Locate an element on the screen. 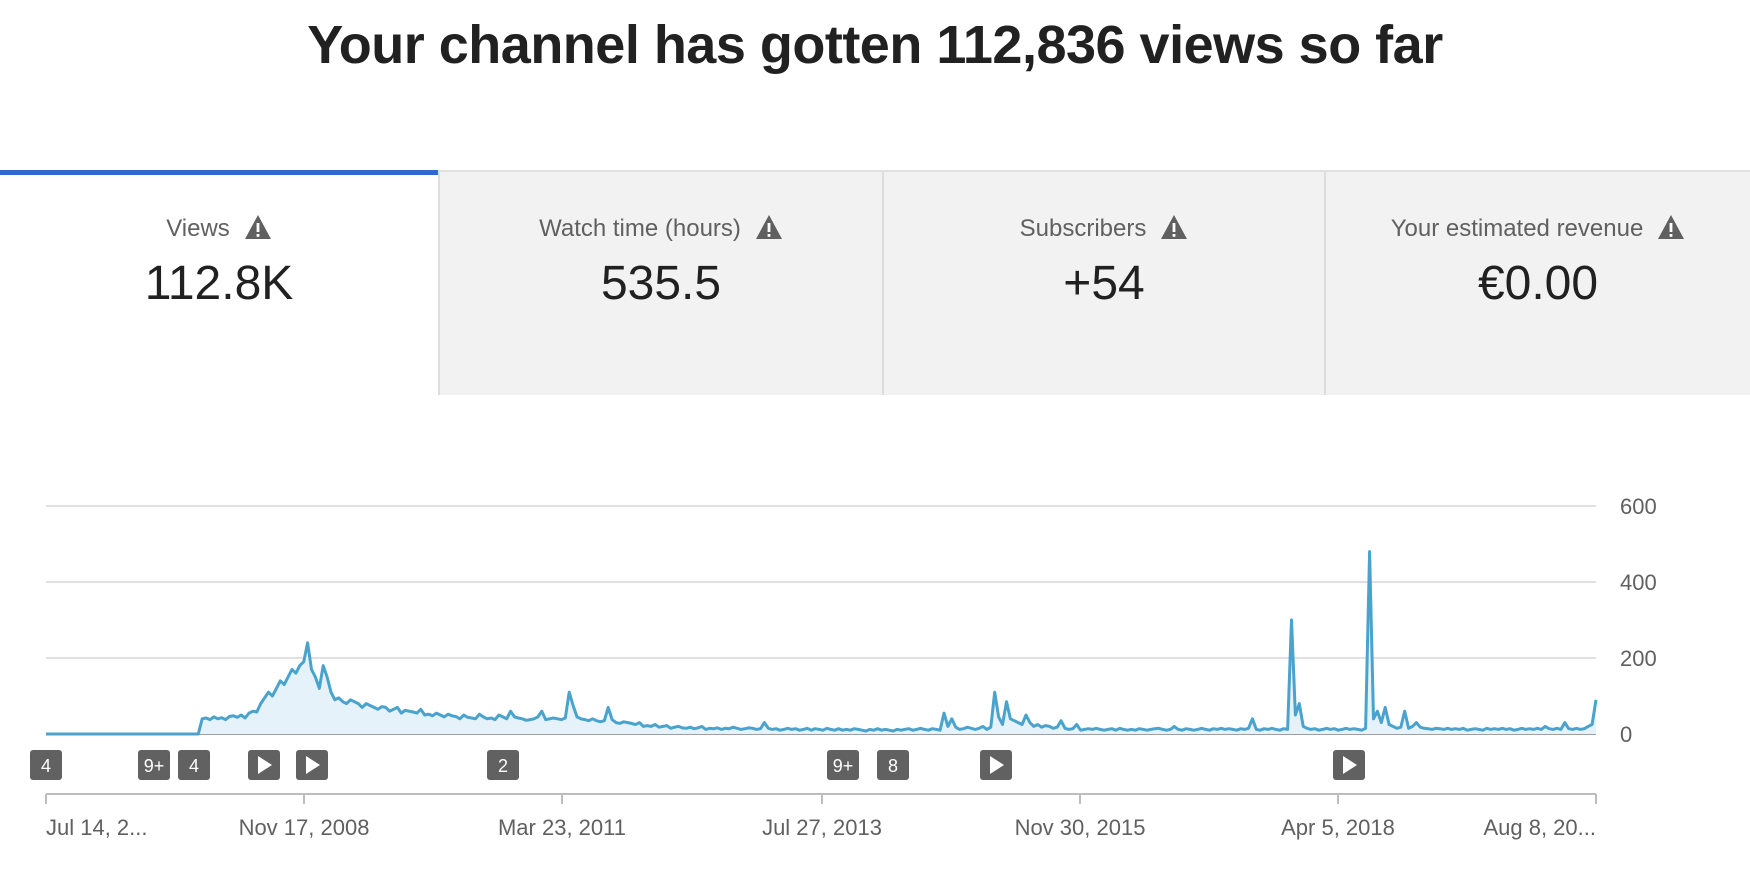 The width and height of the screenshot is (1750, 876). tab-watch-time: Watch time (hours) 535.5 is located at coordinates (660, 283).